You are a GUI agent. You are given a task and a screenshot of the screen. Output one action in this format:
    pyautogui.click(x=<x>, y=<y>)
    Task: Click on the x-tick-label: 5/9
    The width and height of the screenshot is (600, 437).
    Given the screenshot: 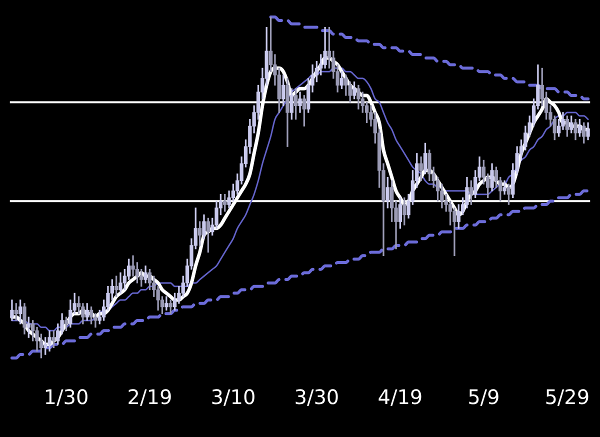 What is the action you would take?
    pyautogui.click(x=484, y=397)
    